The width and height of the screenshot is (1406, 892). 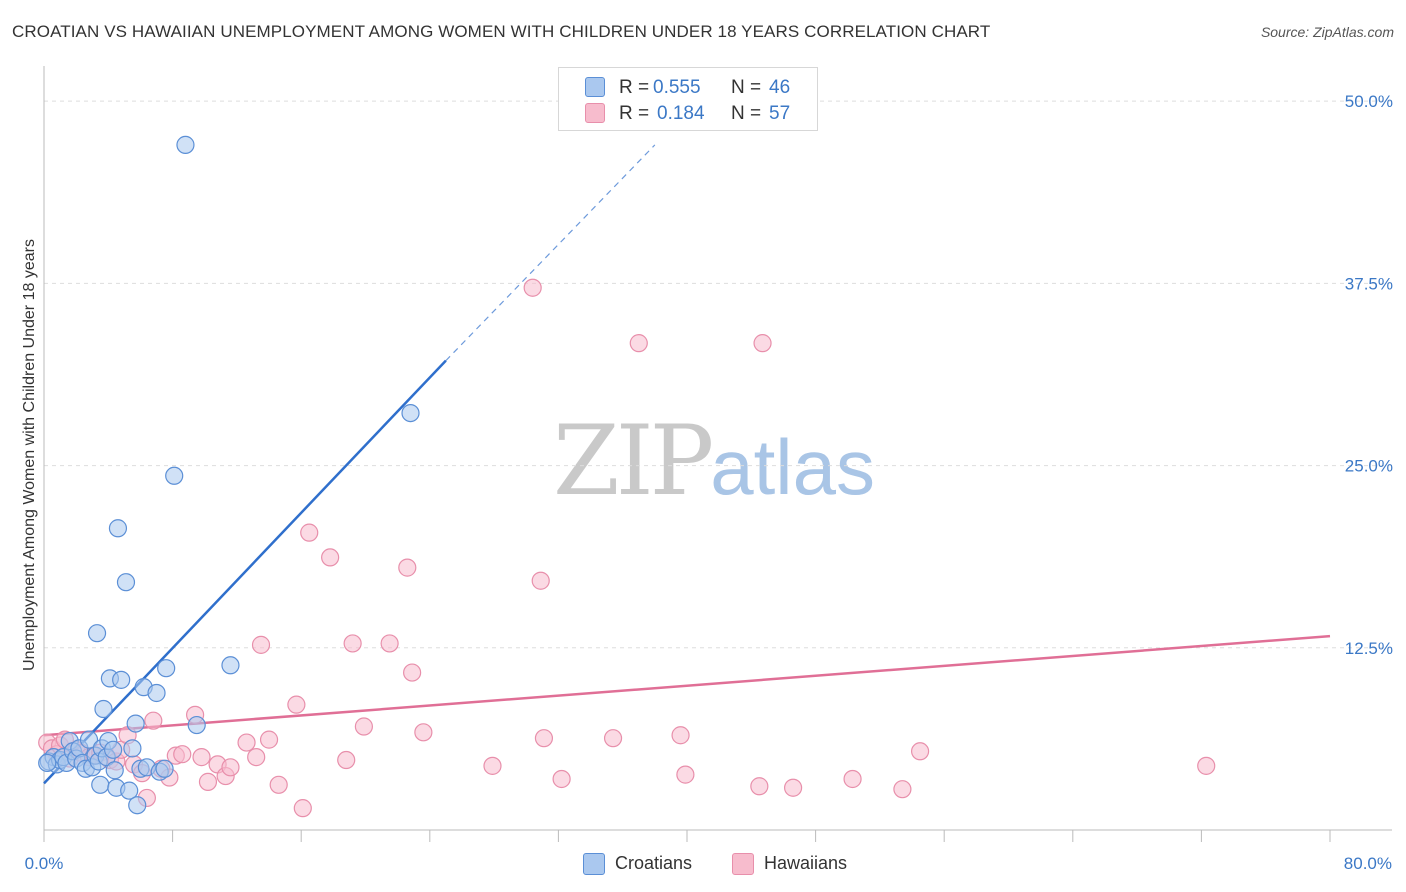 What do you see at coordinates (792, 467) in the screenshot?
I see `watermark-atlas: atlas` at bounding box center [792, 467].